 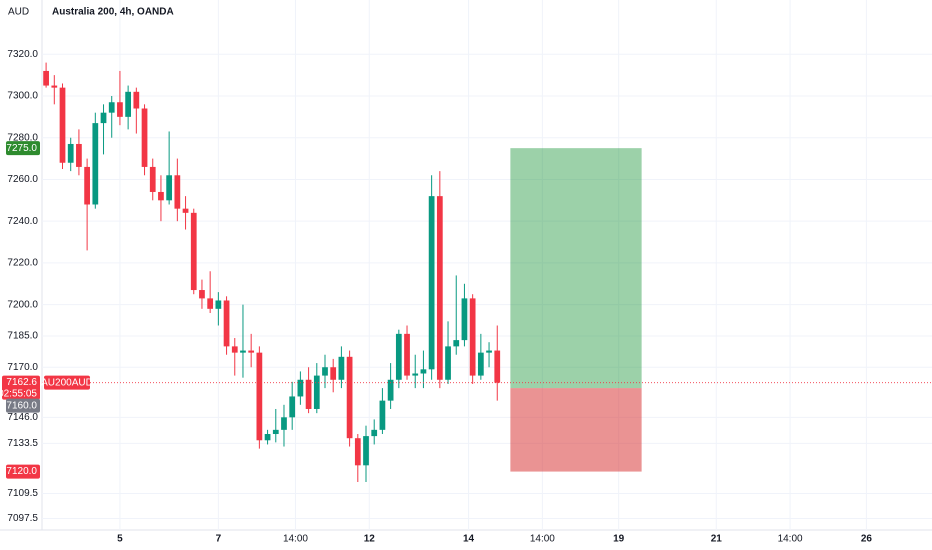 I want to click on y-tick-label: 7133.5, so click(x=22, y=443).